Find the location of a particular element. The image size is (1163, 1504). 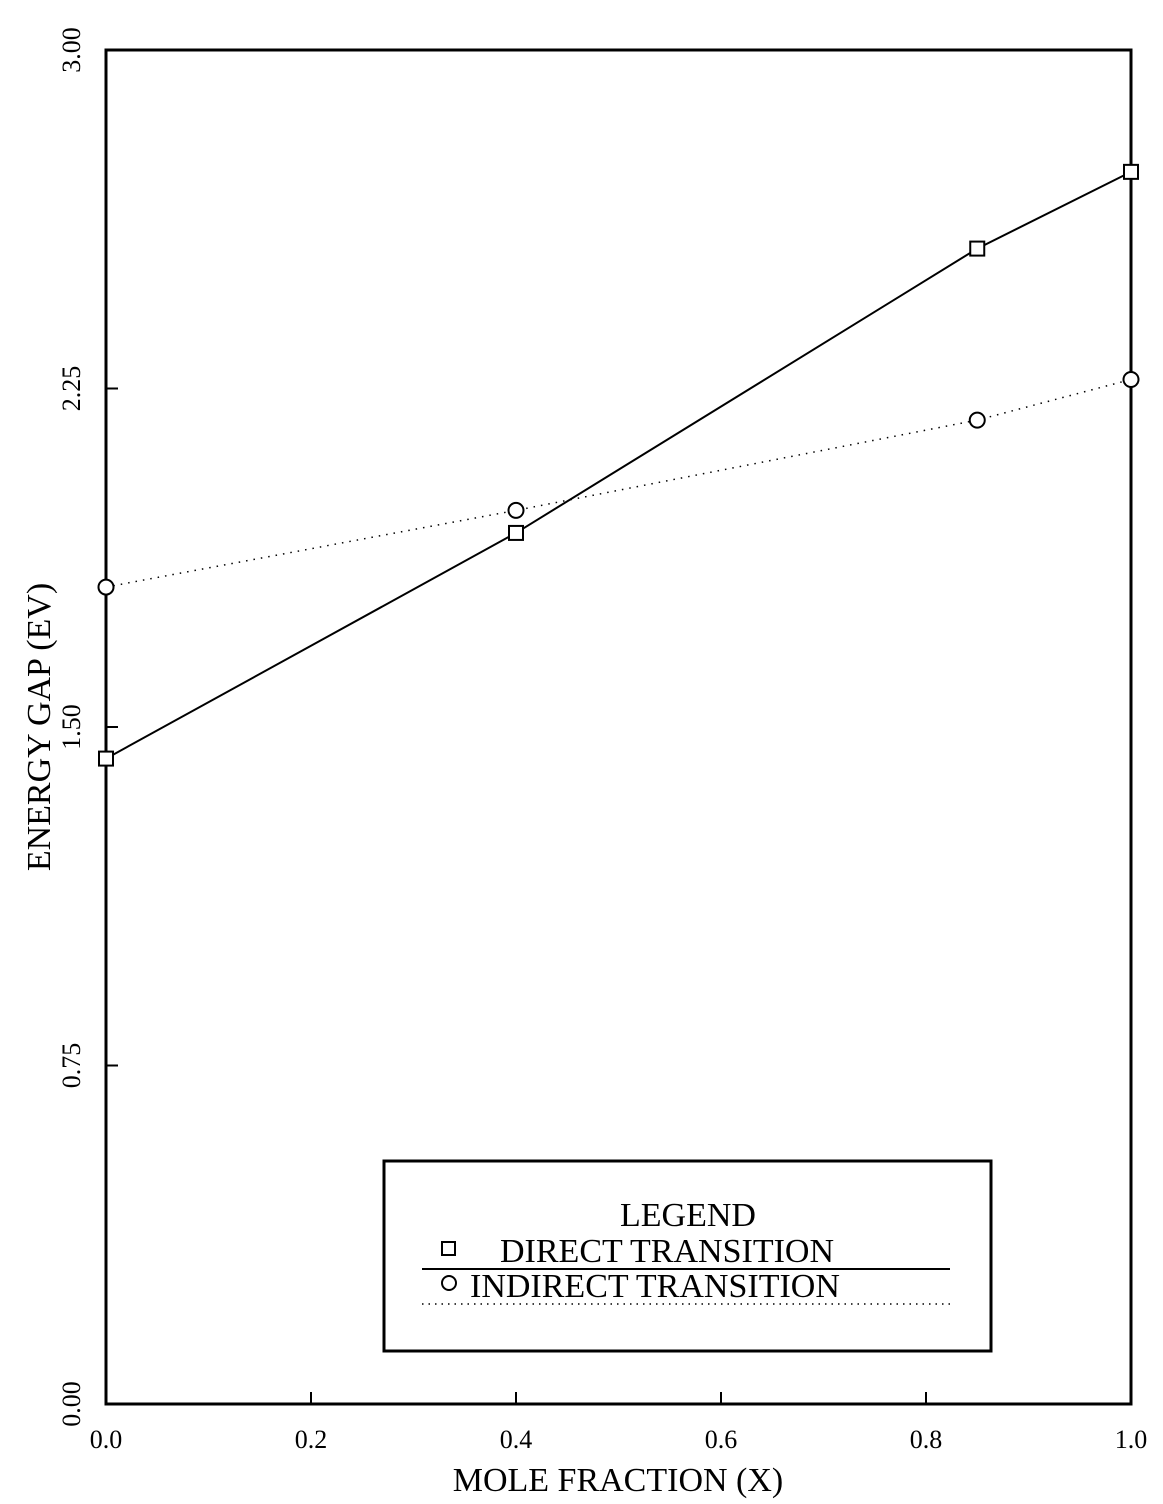

x-tick-label: 0.0 is located at coordinates (106, 1439).